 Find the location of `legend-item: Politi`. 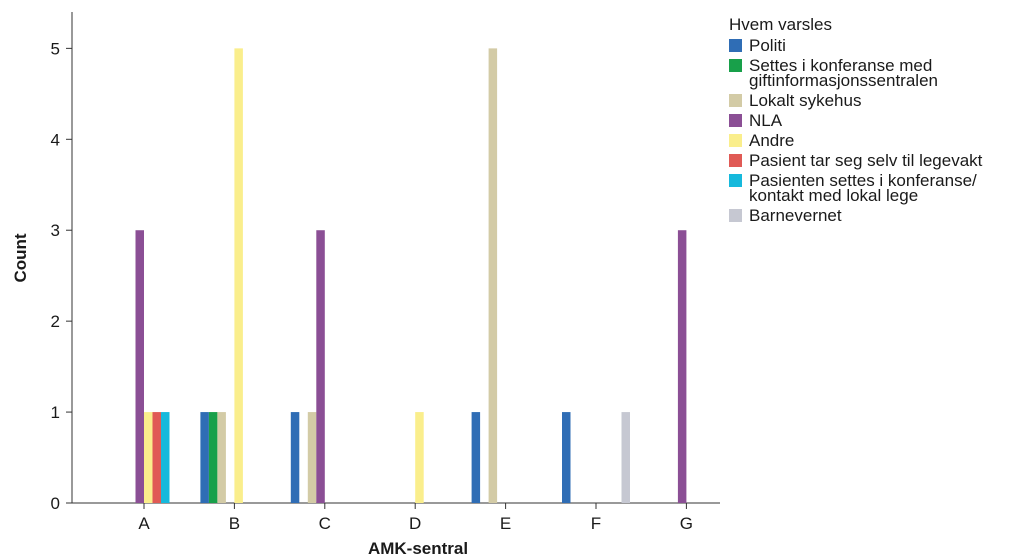

legend-item: Politi is located at coordinates (874, 45).